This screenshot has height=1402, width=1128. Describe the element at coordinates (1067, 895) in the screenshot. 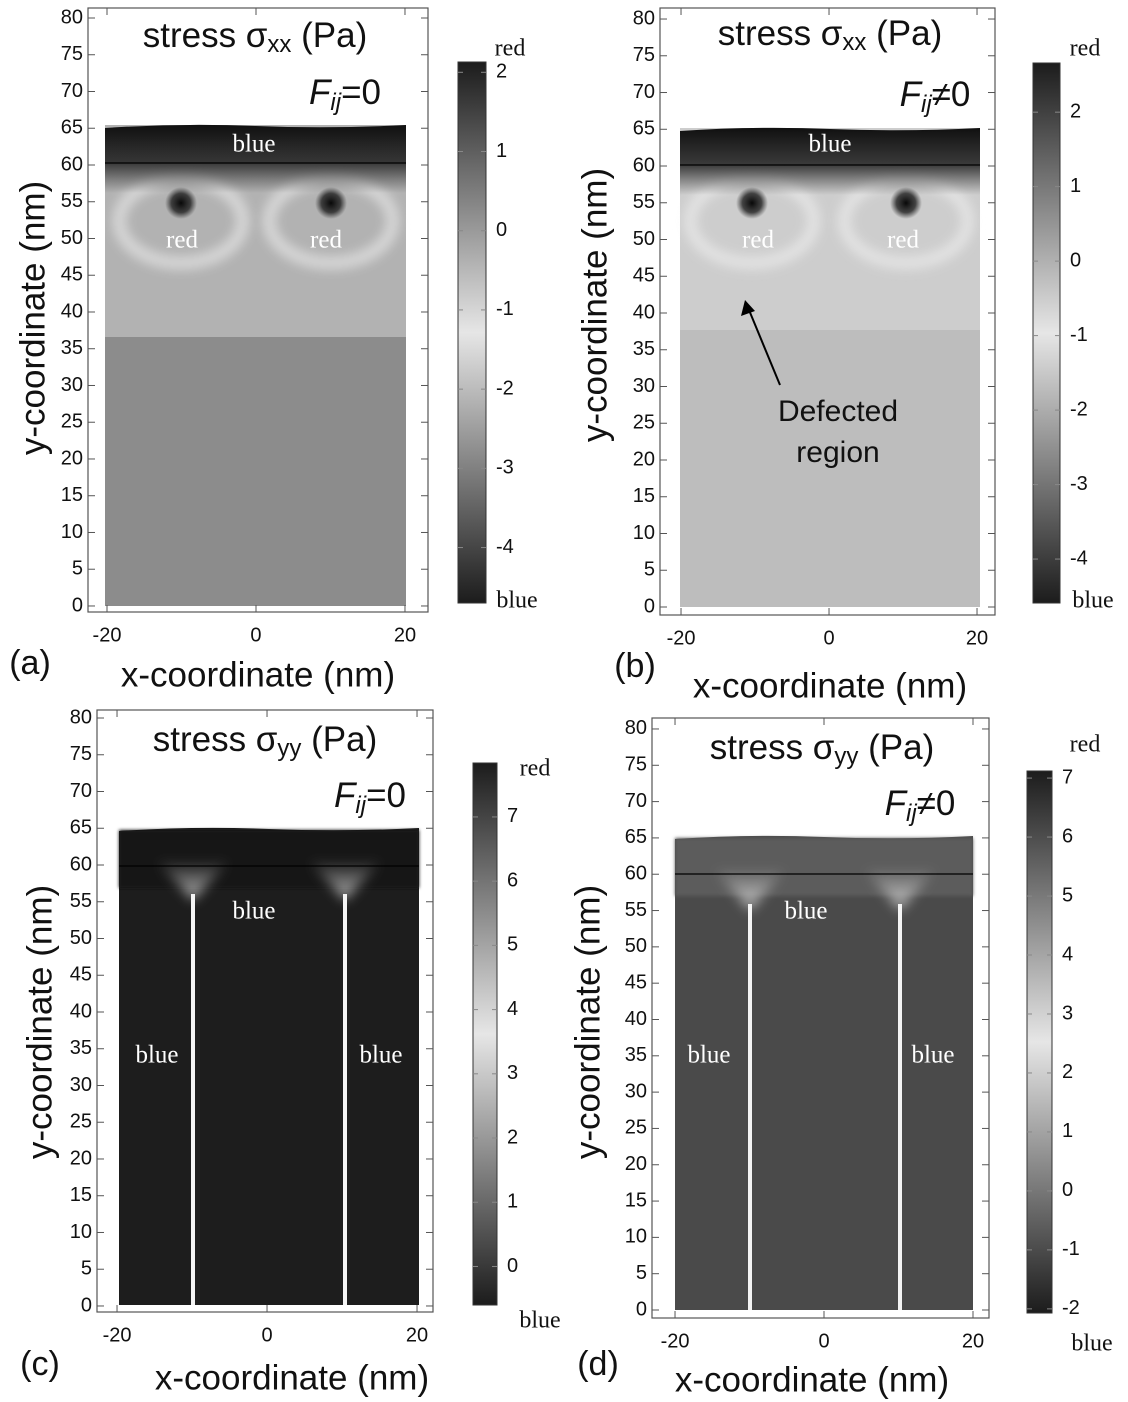

I see `colorbar-tick-label: 5` at that location.